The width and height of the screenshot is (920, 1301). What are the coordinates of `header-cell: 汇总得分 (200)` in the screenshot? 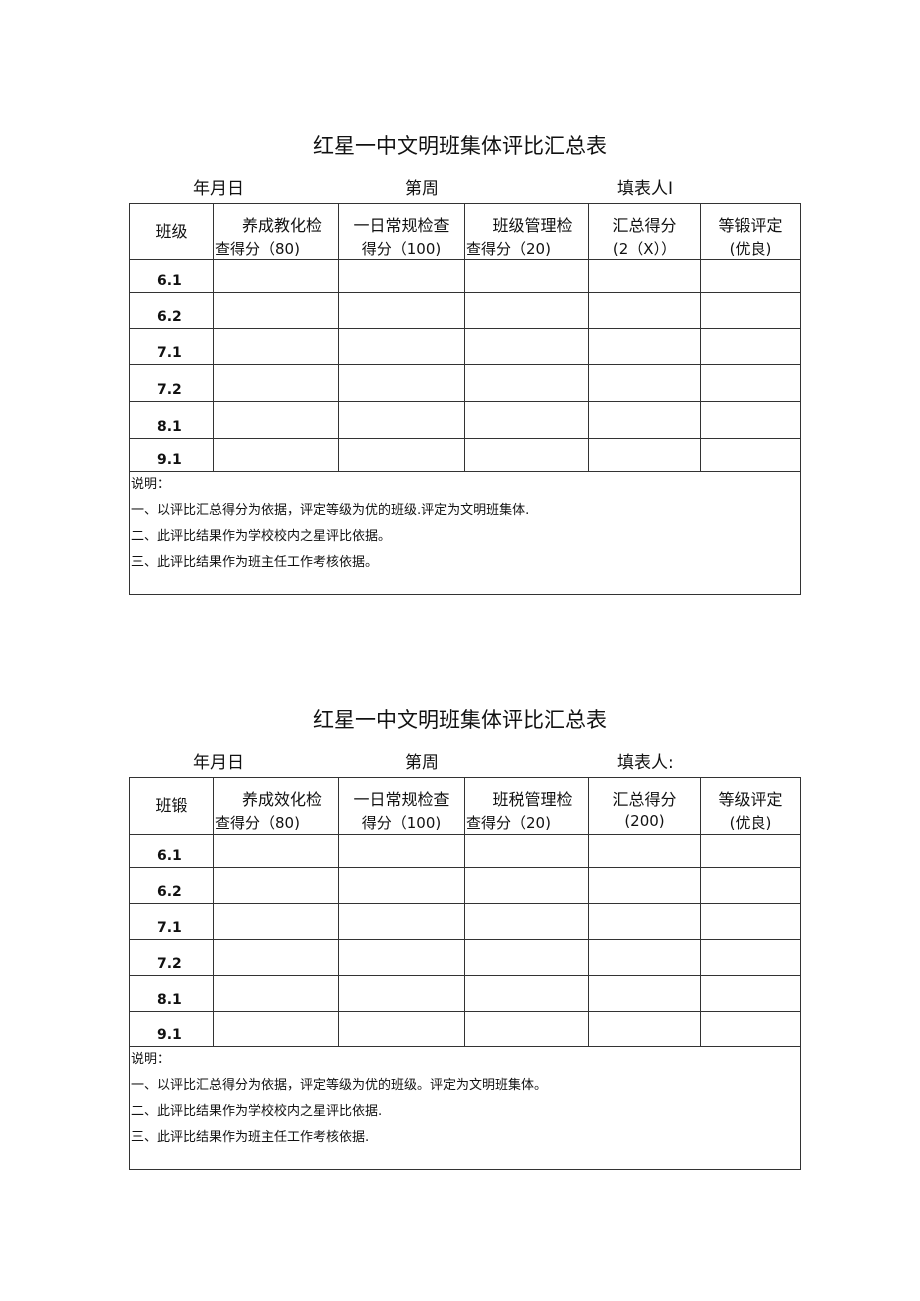 It's located at (644, 806).